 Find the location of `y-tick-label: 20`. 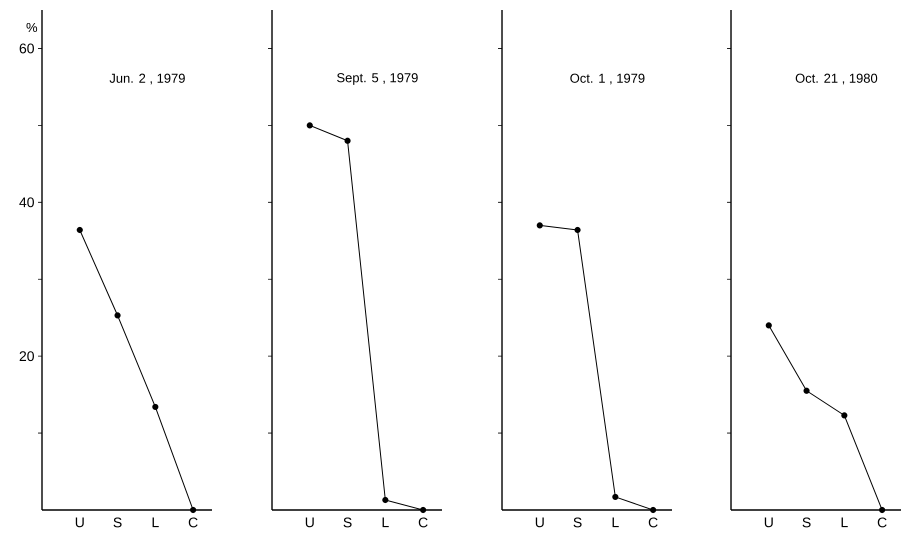

y-tick-label: 20 is located at coordinates (27, 356).